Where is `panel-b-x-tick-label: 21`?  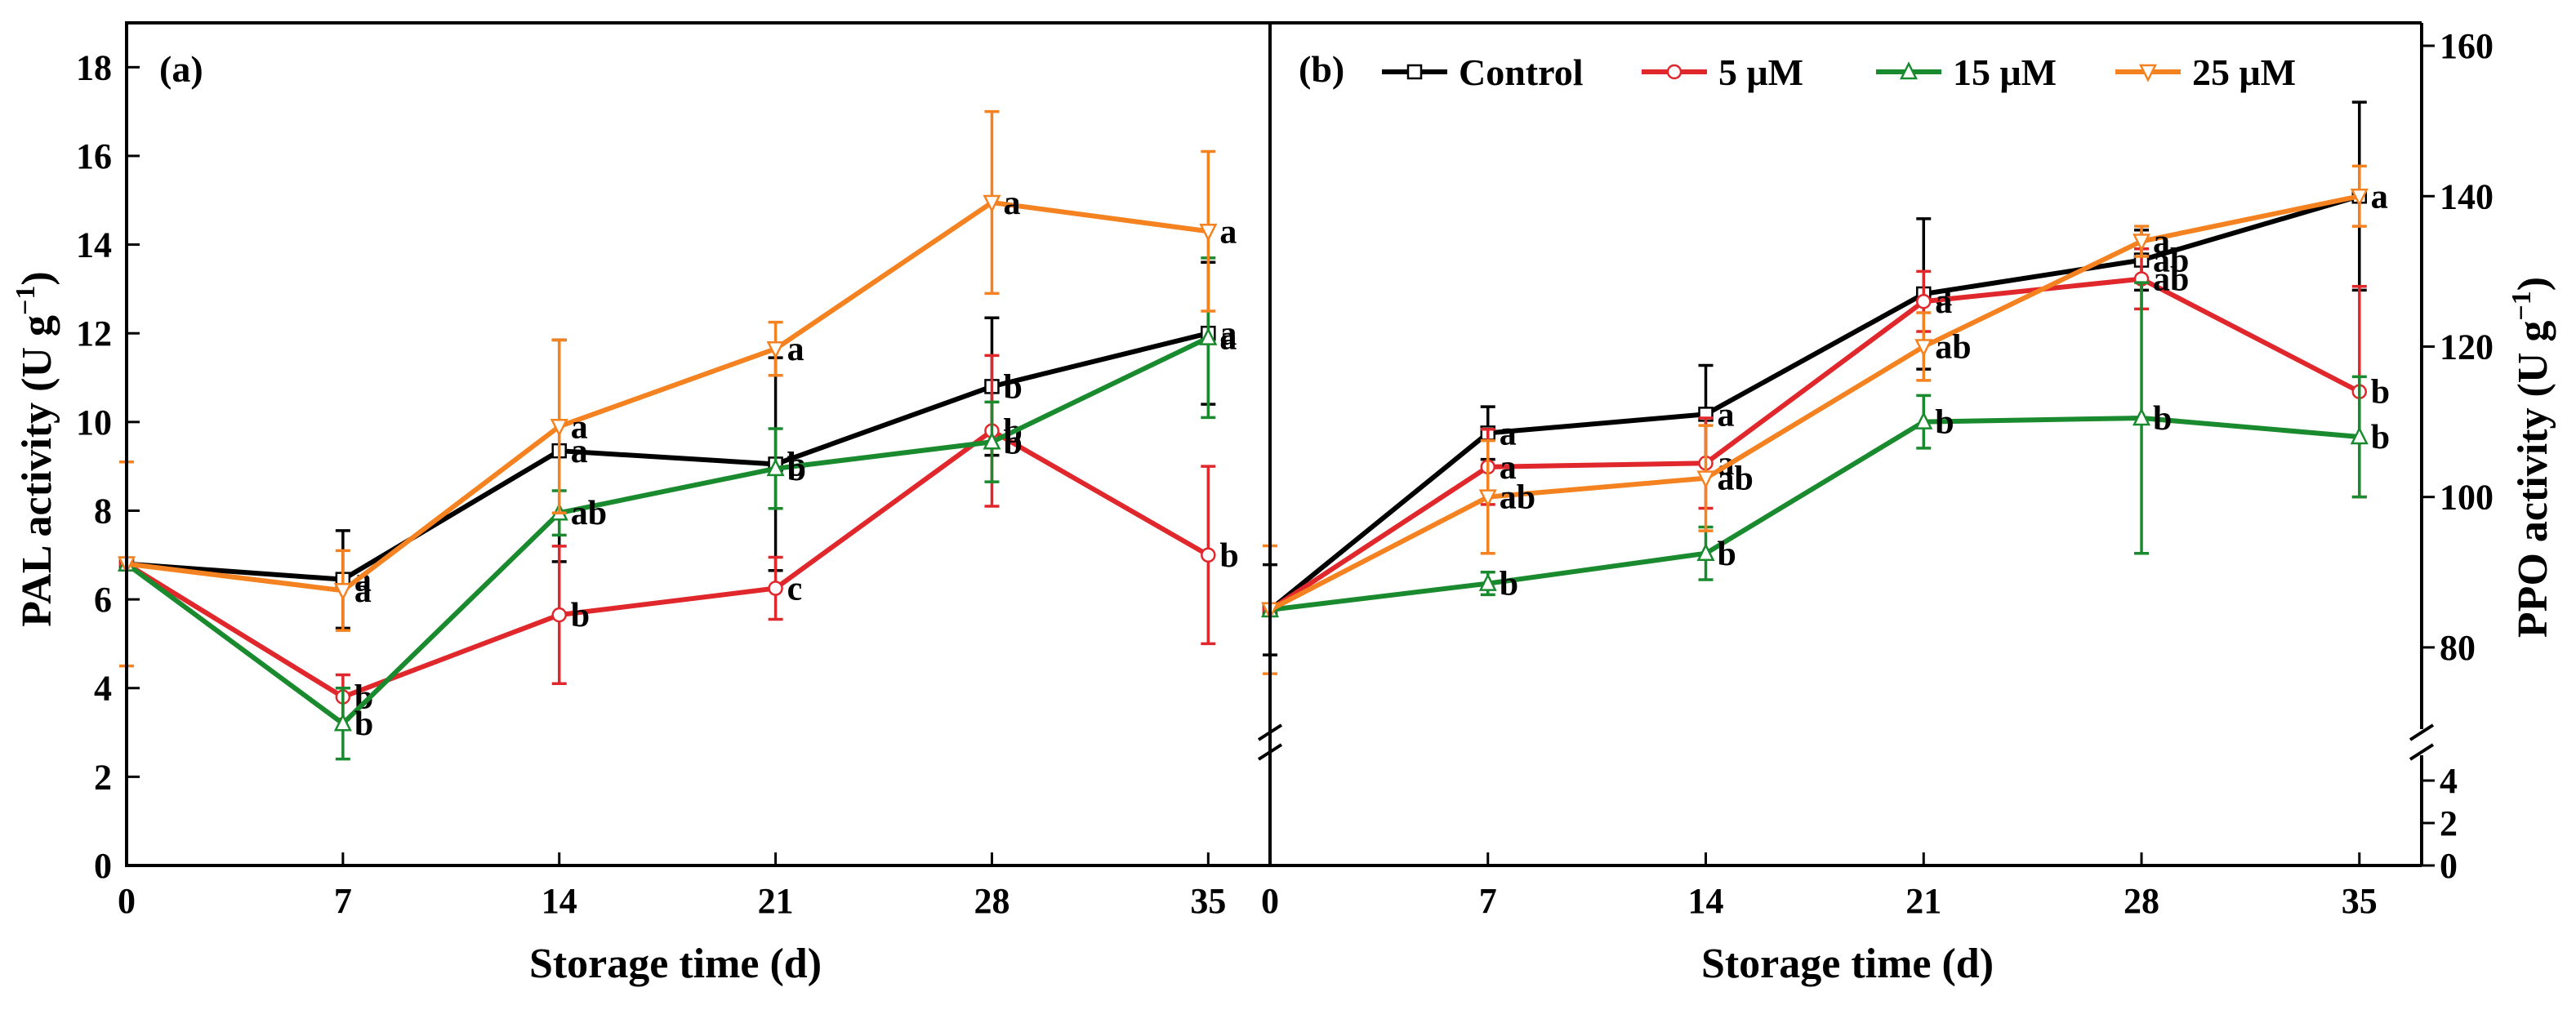
panel-b-x-tick-label: 21 is located at coordinates (1923, 901).